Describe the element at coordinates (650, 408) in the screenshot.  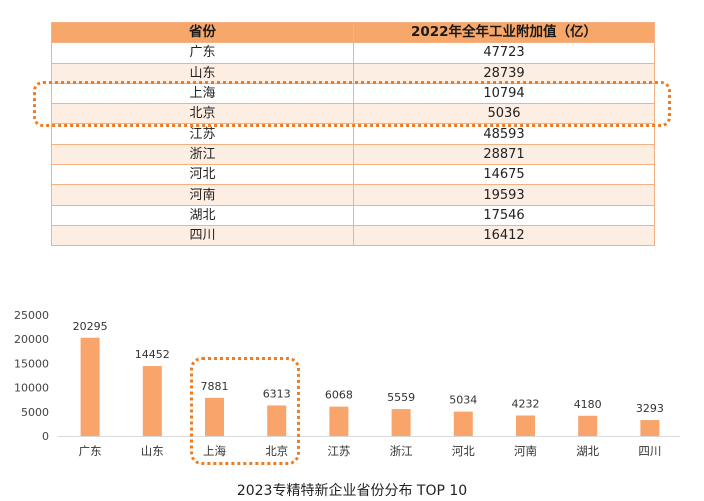
I see `data-label: 3293` at that location.